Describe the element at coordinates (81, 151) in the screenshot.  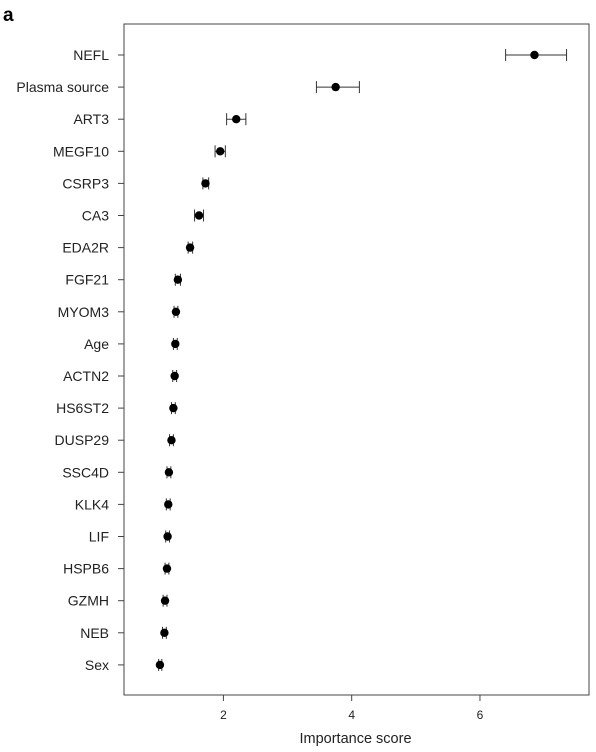
I see `category-label: MEGF10` at that location.